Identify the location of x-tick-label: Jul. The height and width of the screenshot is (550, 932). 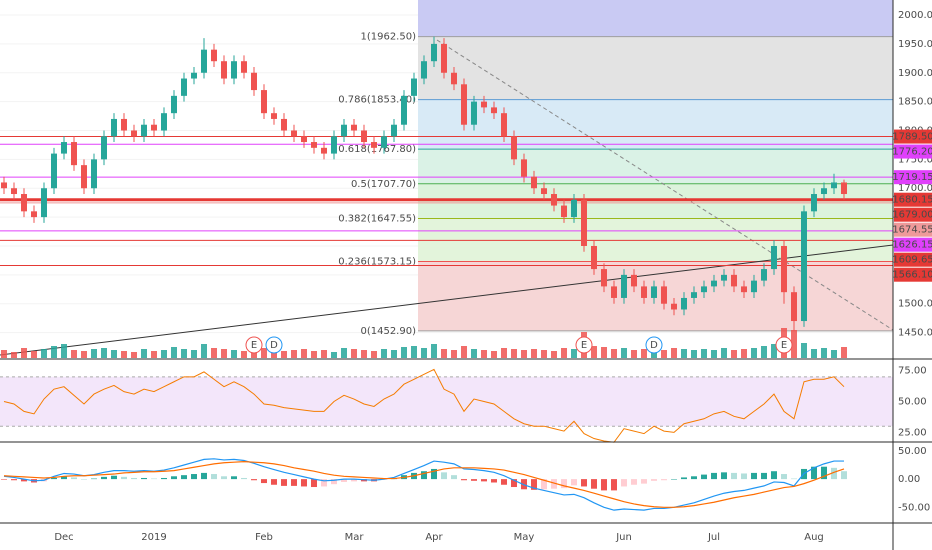
(713, 537).